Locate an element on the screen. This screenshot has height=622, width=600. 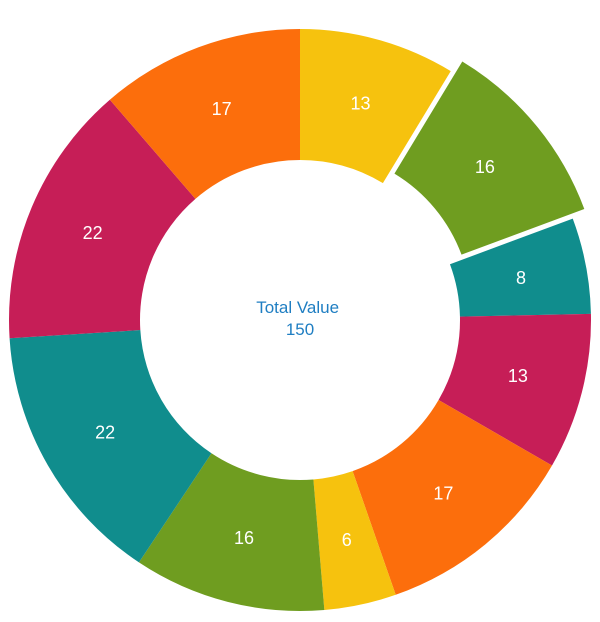
center-label: Total Value 150 is located at coordinates (300, 318).